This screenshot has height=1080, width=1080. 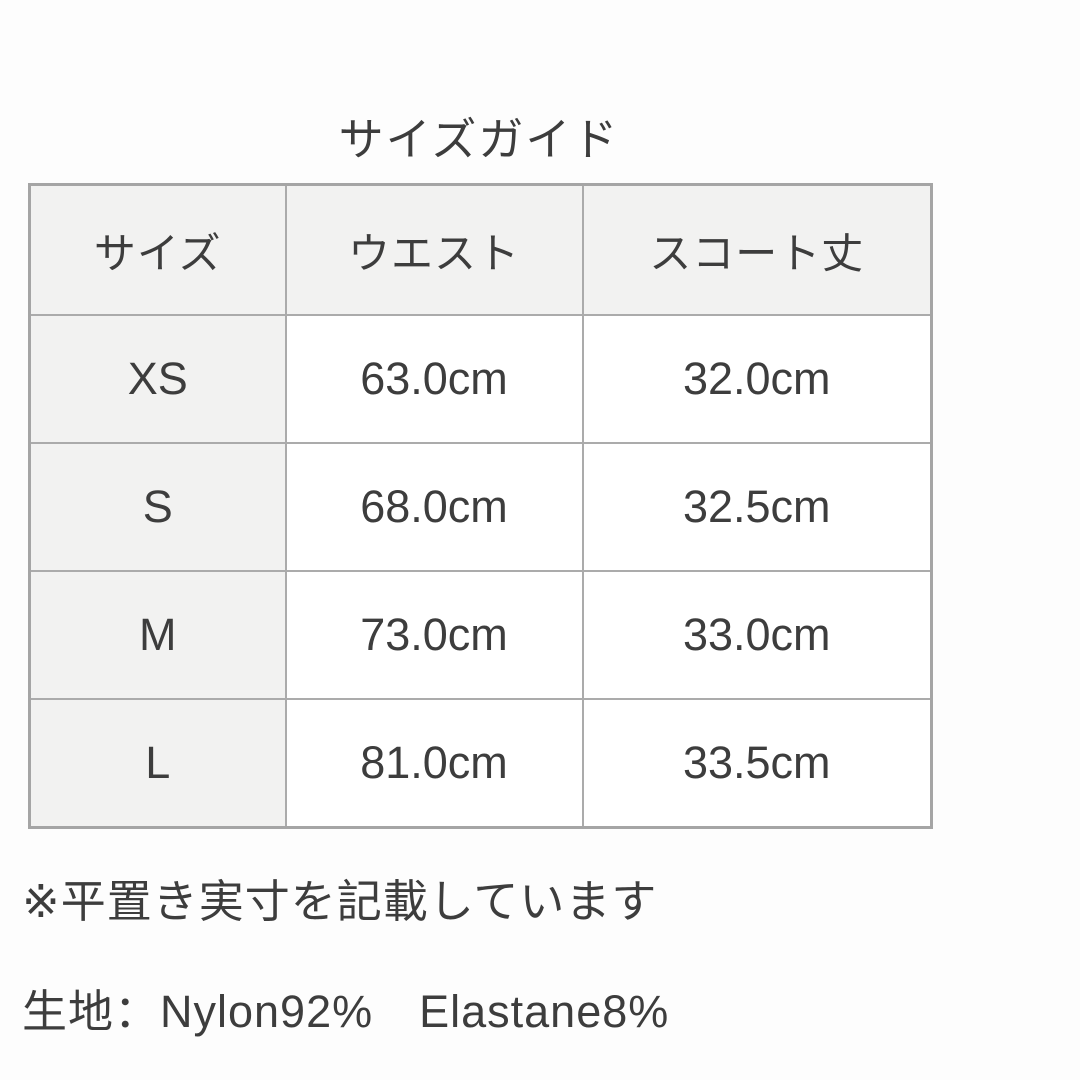 I want to click on fabric-note: 生地：Nylon92% Elastane8%, so click(x=346, y=1011).